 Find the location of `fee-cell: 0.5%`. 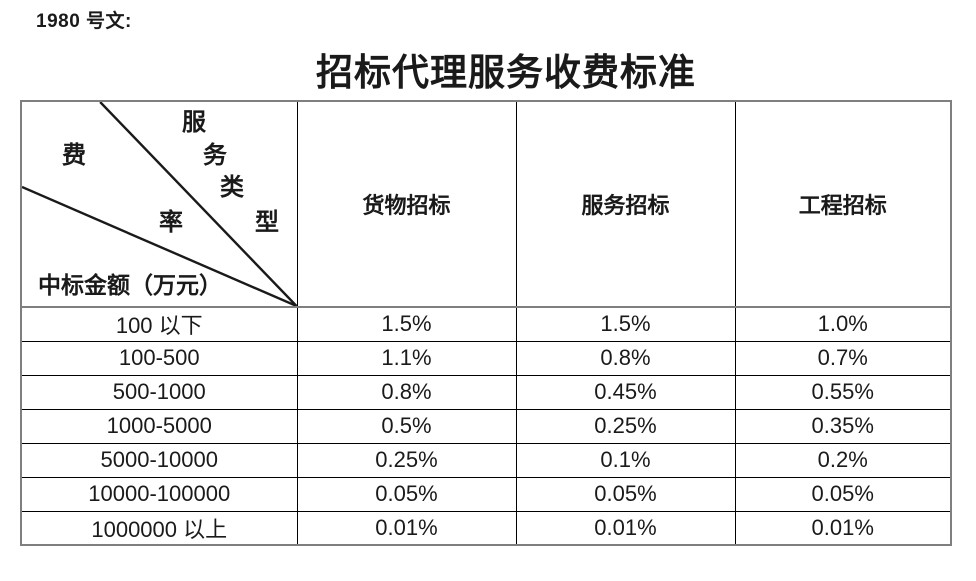

fee-cell: 0.5% is located at coordinates (406, 426).